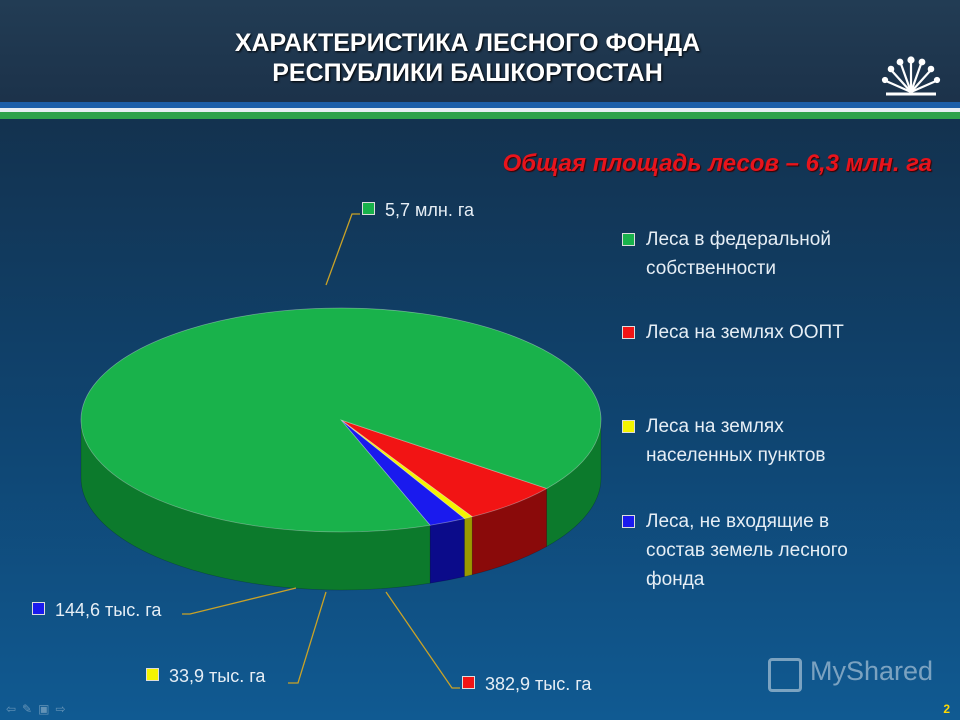 The image size is (960, 720). I want to click on data-label-oopt: 382,9 тыс. га, so click(526, 684).